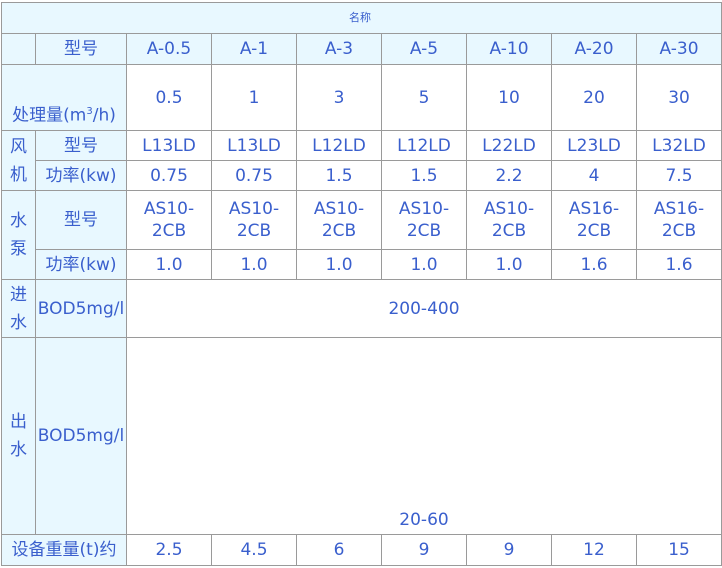  Describe the element at coordinates (49, 116) in the screenshot. I see `capacity-label-text: 处理量(m` at that location.